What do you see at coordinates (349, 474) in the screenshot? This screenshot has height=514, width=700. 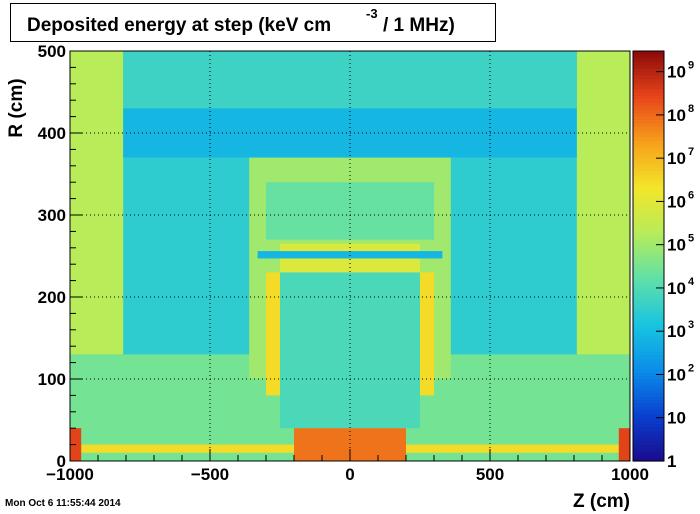 I see `x-tick-label: 0` at bounding box center [349, 474].